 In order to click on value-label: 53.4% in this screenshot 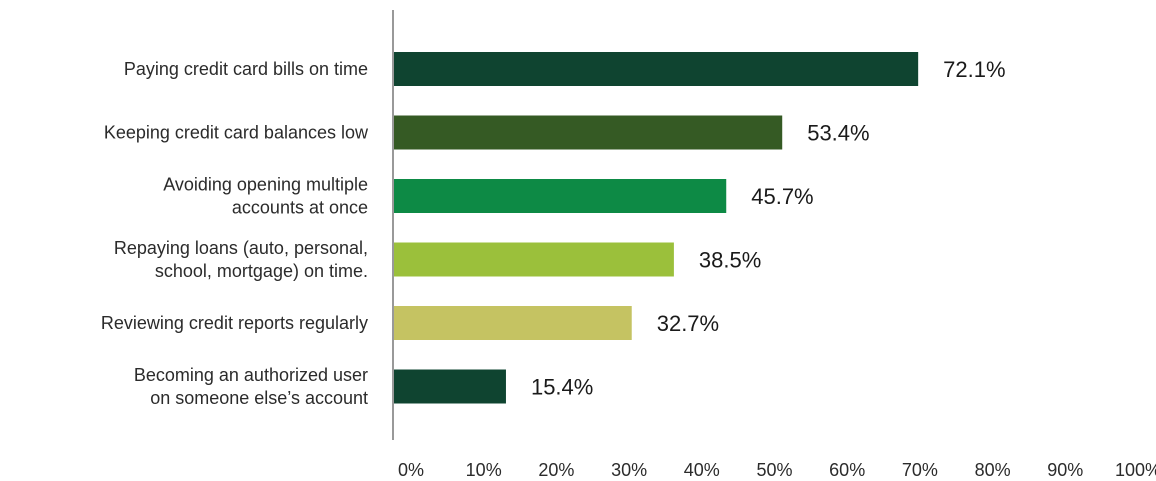, I will do `click(838, 133)`.